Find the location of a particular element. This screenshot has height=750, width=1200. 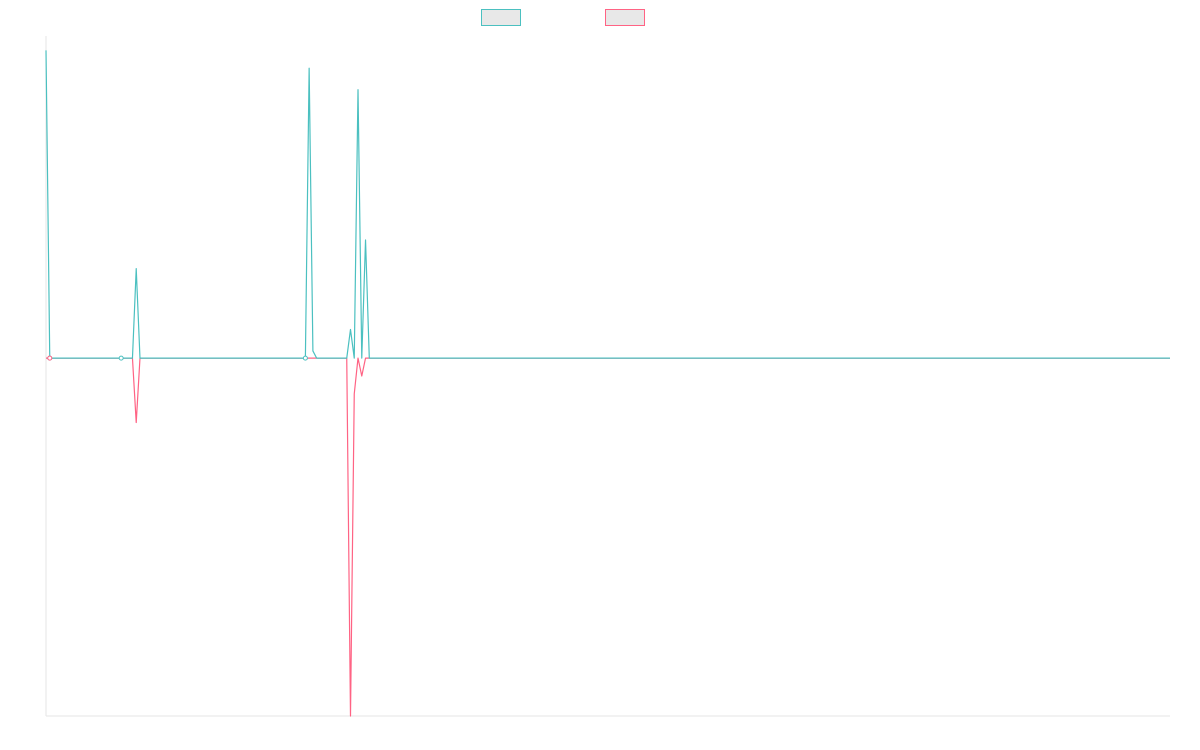

series-2-point is located at coordinates (50, 358).